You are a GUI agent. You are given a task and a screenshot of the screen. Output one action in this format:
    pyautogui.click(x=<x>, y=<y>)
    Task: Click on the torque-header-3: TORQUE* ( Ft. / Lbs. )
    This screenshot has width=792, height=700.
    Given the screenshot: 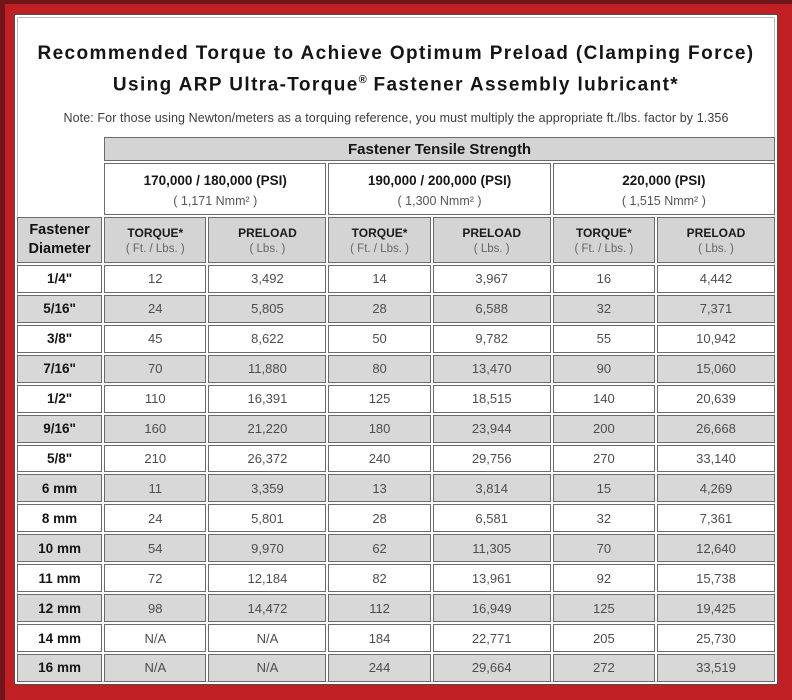 What is the action you would take?
    pyautogui.click(x=603, y=240)
    